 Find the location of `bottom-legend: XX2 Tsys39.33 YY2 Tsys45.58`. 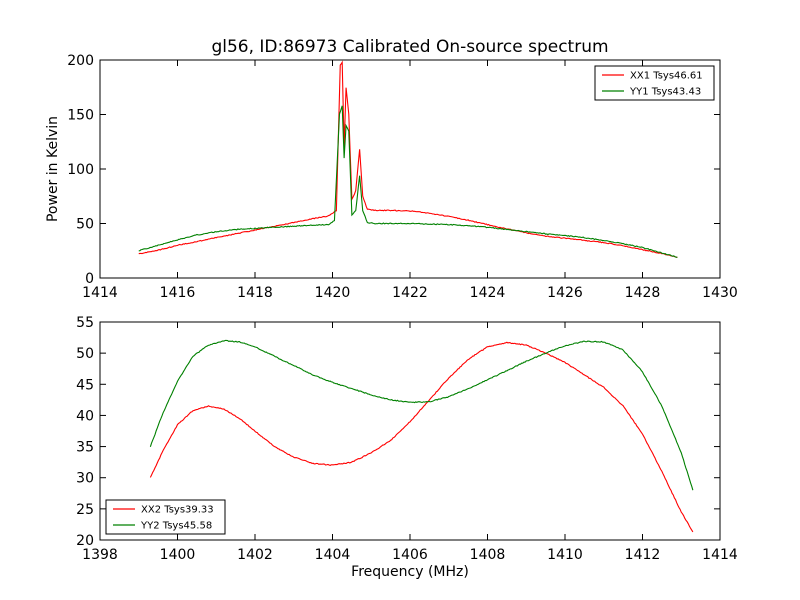

bottom-legend: XX2 Tsys39.33 YY2 Tsys45.58 is located at coordinates (165, 517).